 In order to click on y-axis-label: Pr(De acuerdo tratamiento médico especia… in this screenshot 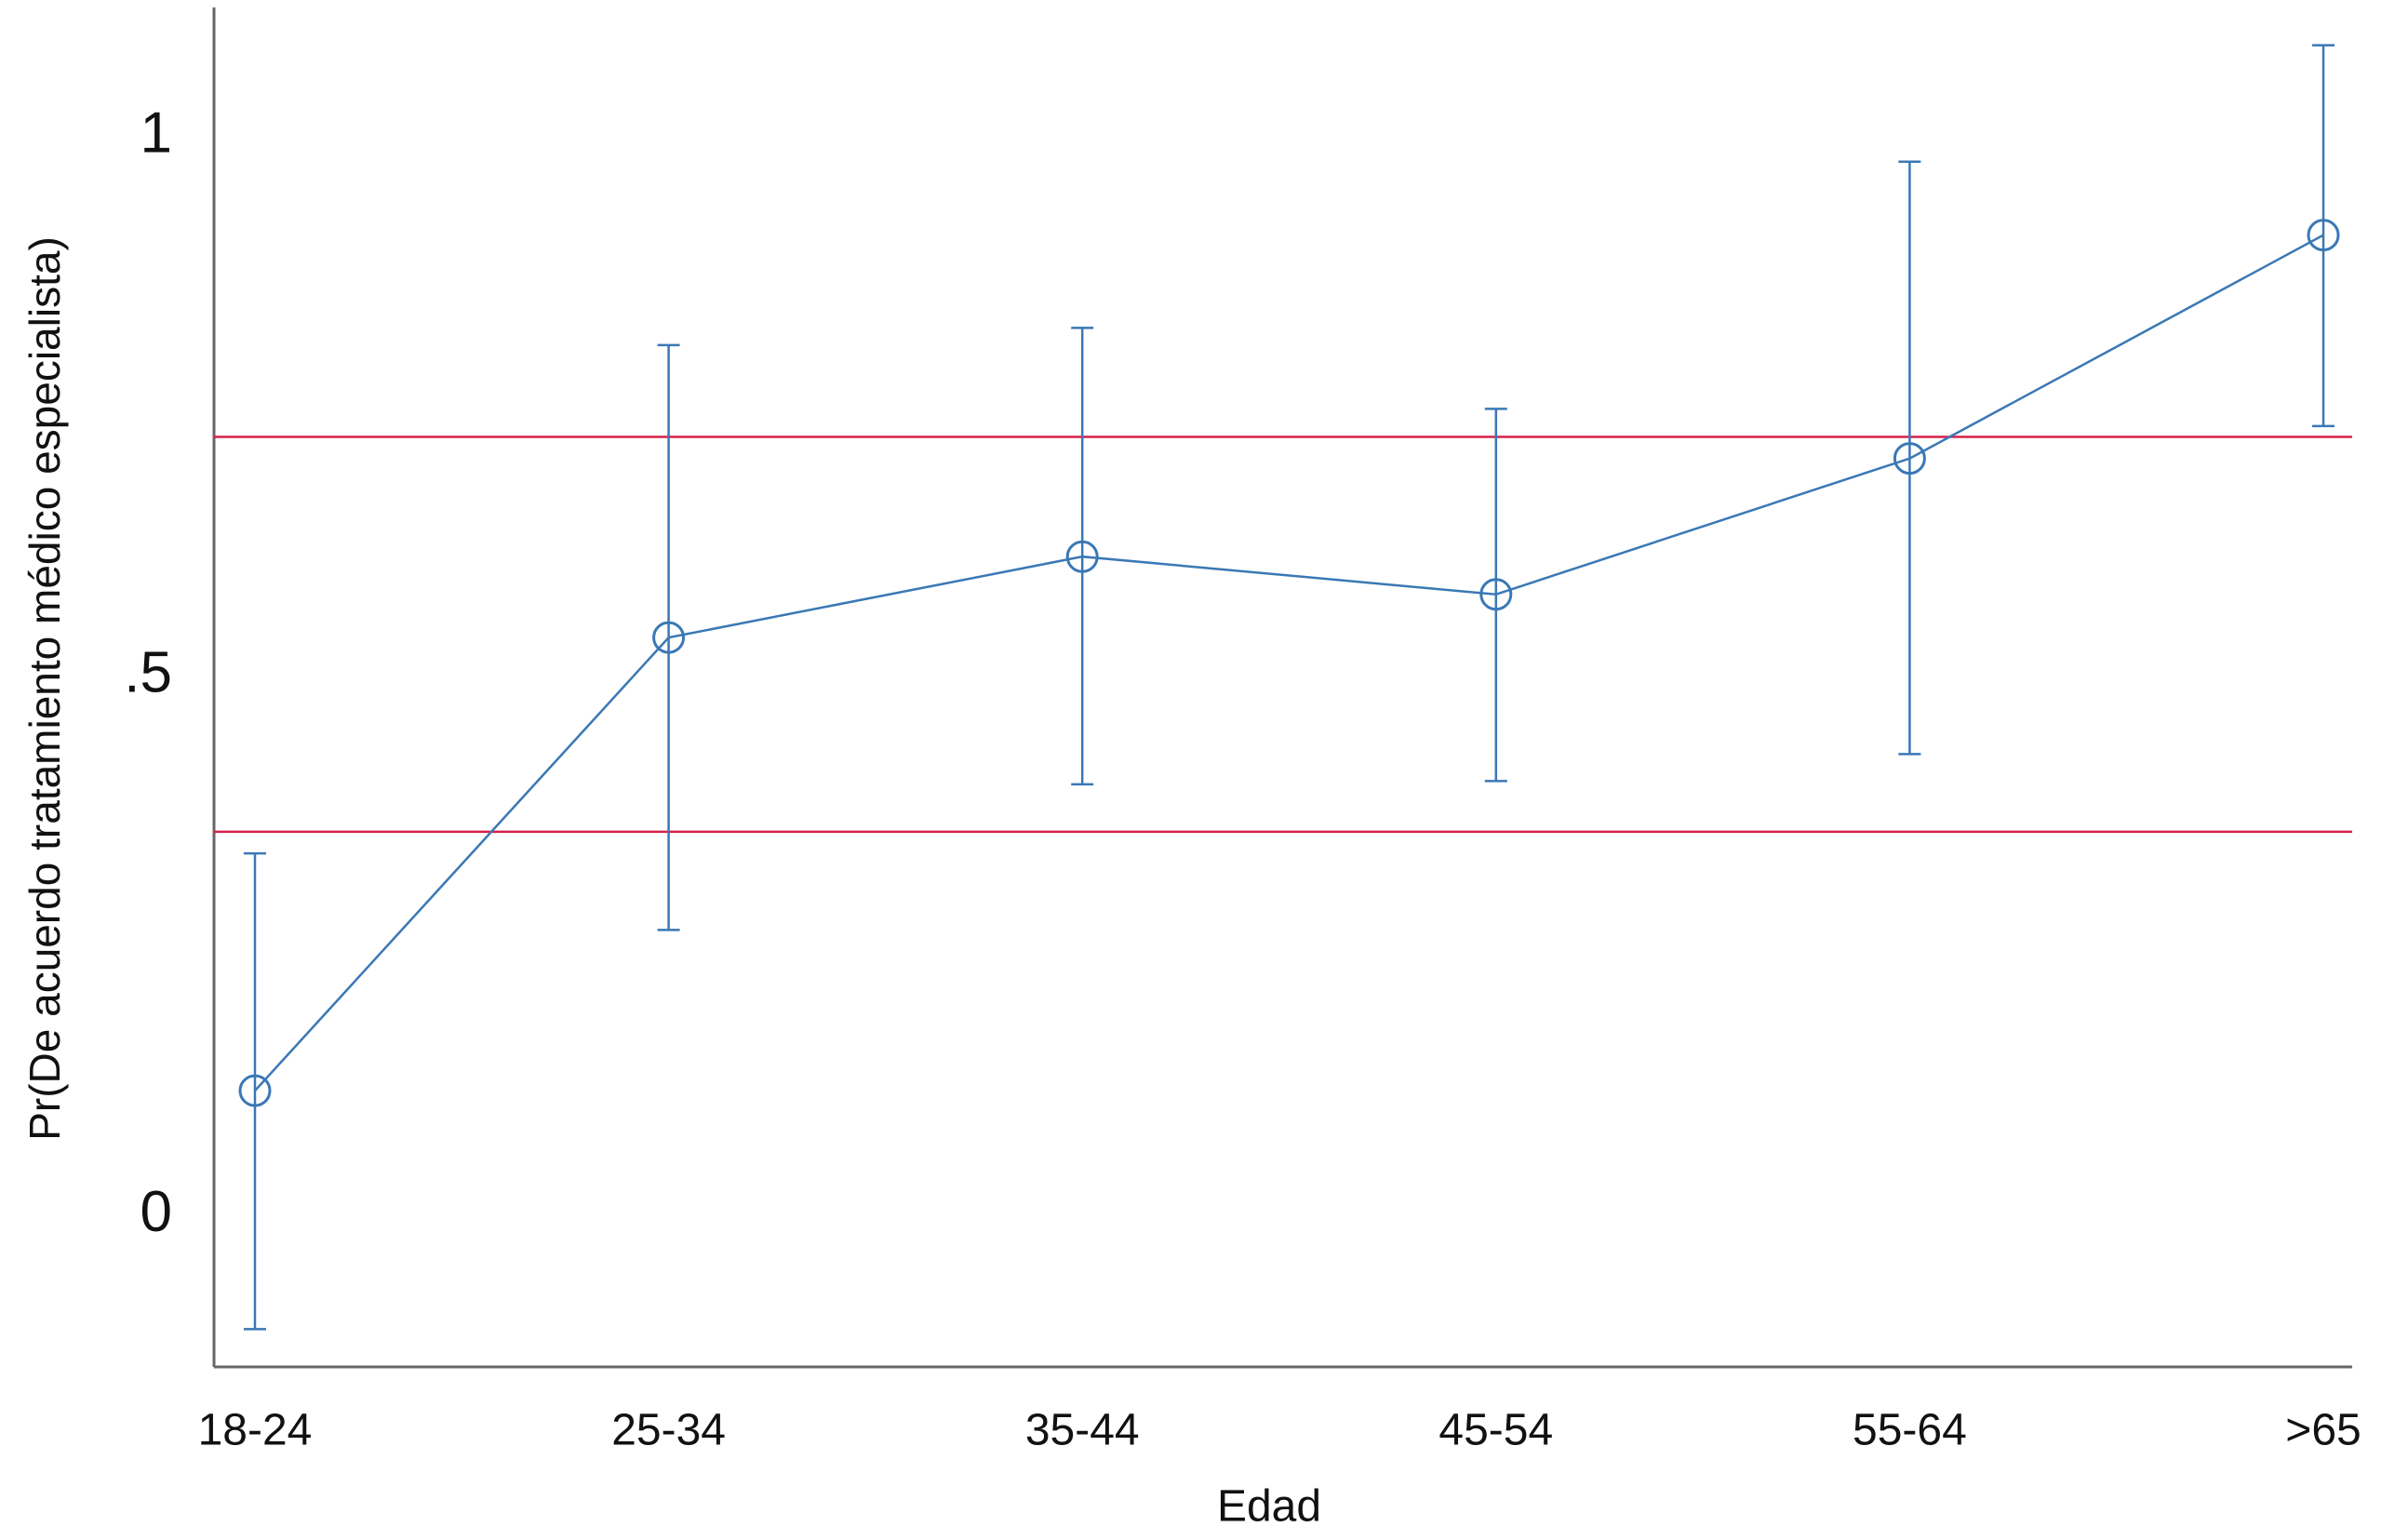, I will do `click(45, 688)`.